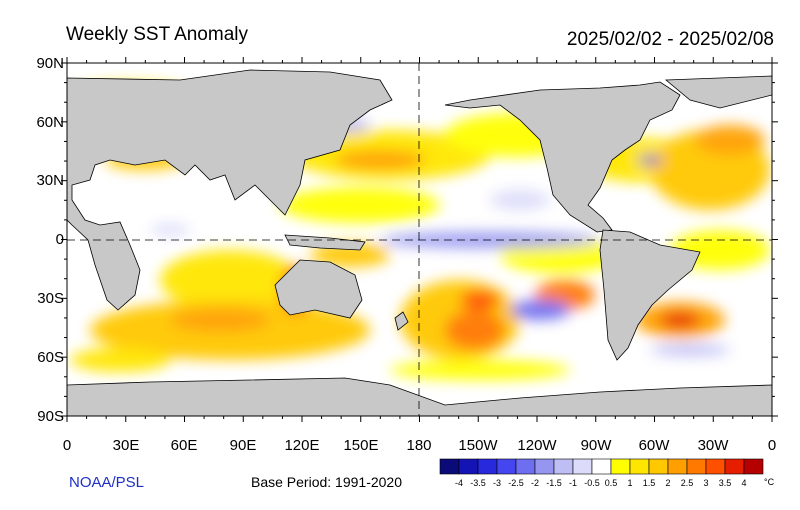  Describe the element at coordinates (59, 239) in the screenshot. I see `lat-label: 0` at that location.